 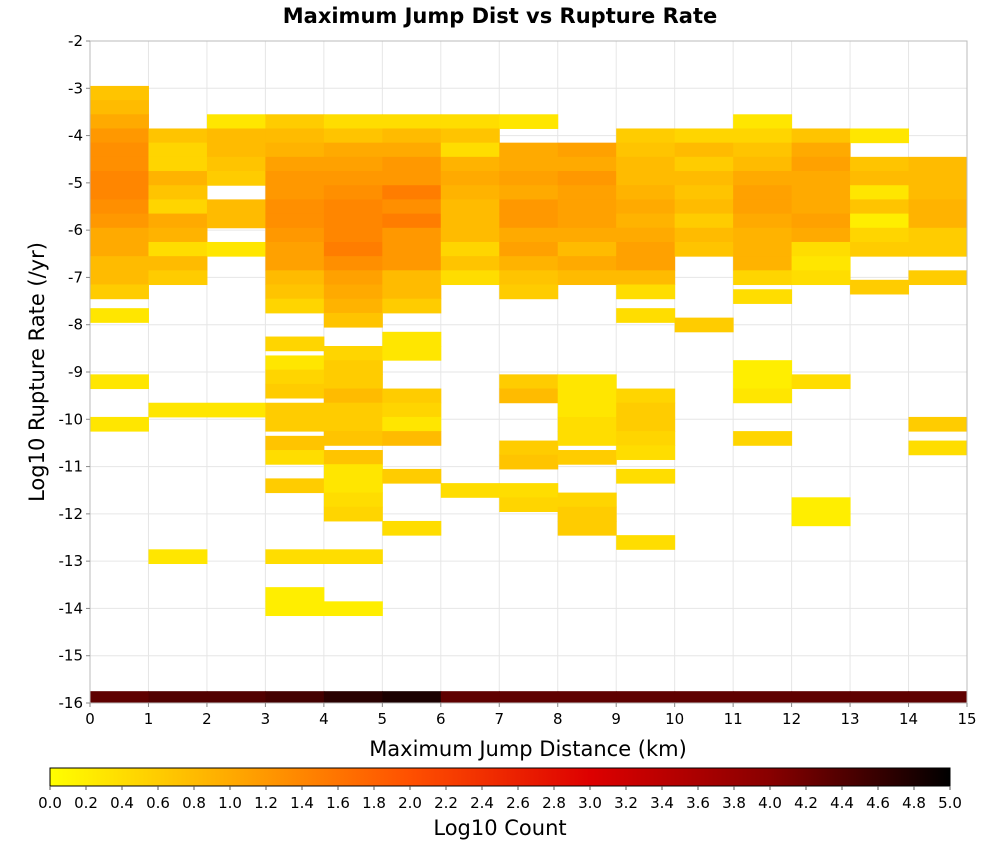 What do you see at coordinates (806, 803) in the screenshot?
I see `colorbar-tick-label-21: 4.2` at bounding box center [806, 803].